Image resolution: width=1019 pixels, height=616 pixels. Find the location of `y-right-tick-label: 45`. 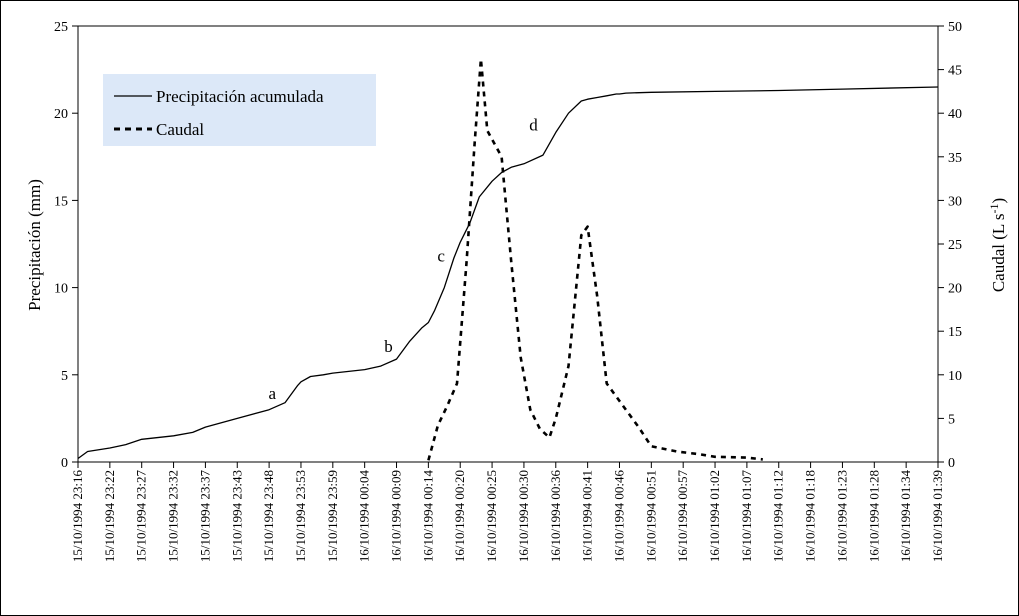

y-right-tick-label: 45 is located at coordinates (955, 71).